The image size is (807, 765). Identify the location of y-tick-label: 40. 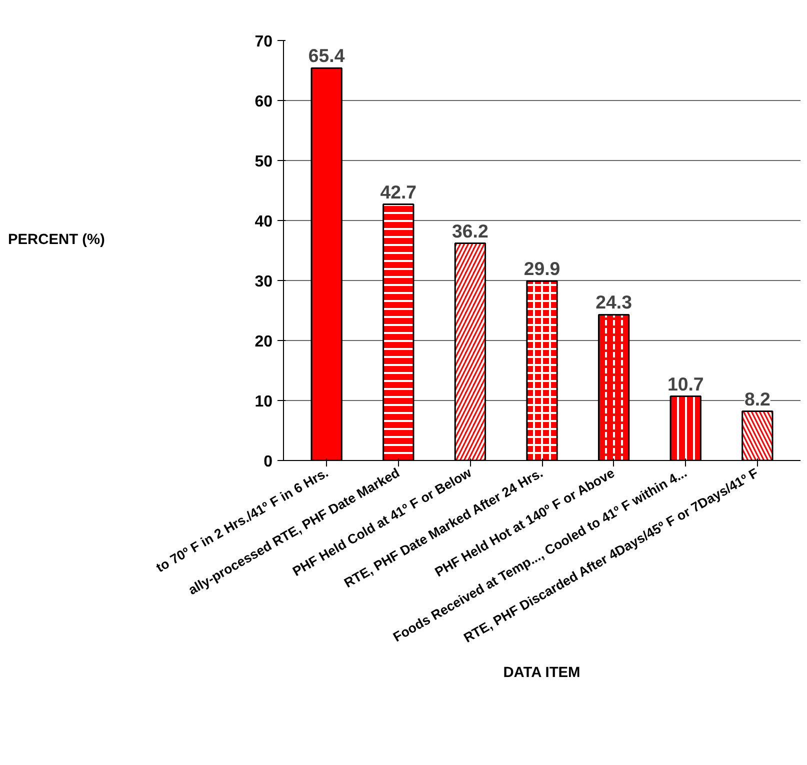
(263, 222).